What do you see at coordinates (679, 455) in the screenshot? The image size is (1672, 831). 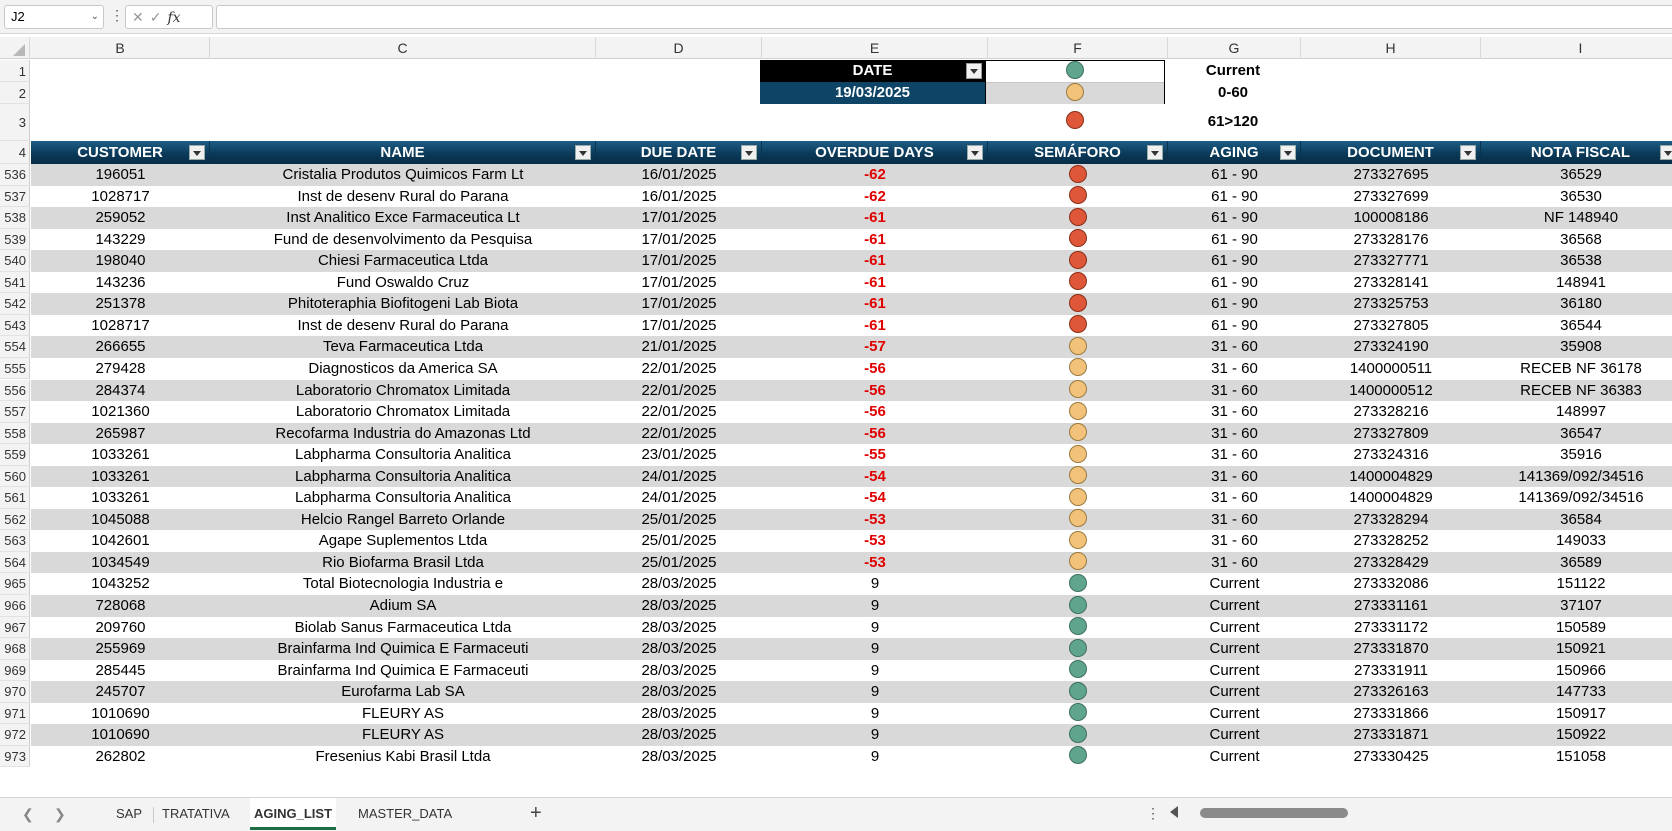 I see `cell-due-date: 23/01/2025` at bounding box center [679, 455].